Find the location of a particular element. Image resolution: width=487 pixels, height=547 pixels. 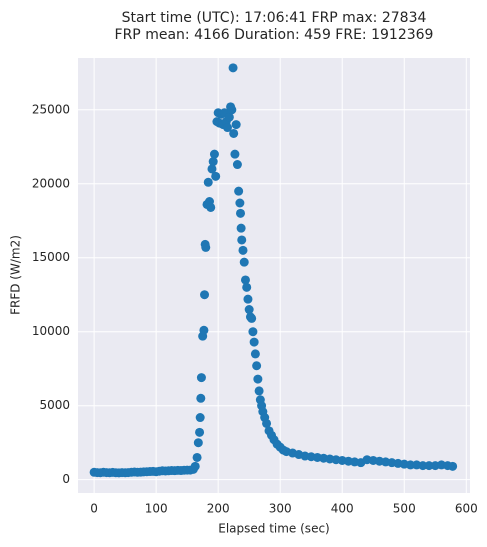

x-tick-label: 100 is located at coordinates (156, 509).